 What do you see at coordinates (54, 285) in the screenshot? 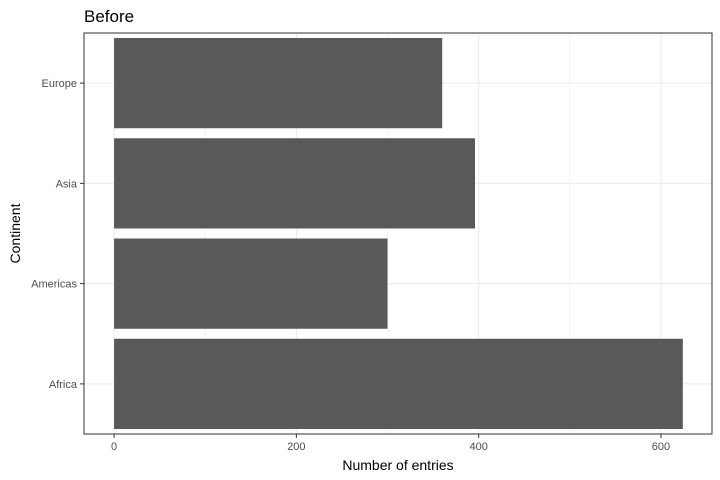
I see `y-tick-label: Americas` at bounding box center [54, 285].